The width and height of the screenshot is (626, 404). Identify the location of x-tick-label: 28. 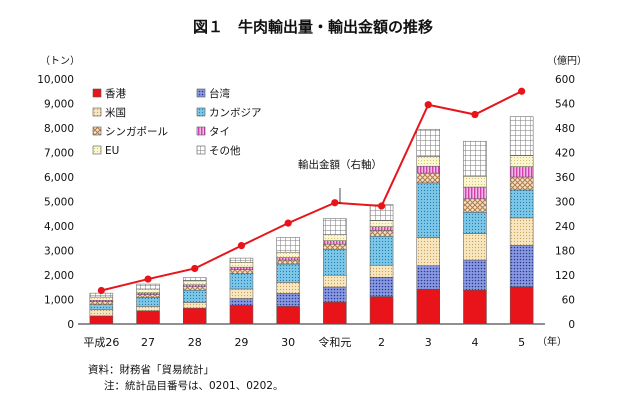
(195, 342).